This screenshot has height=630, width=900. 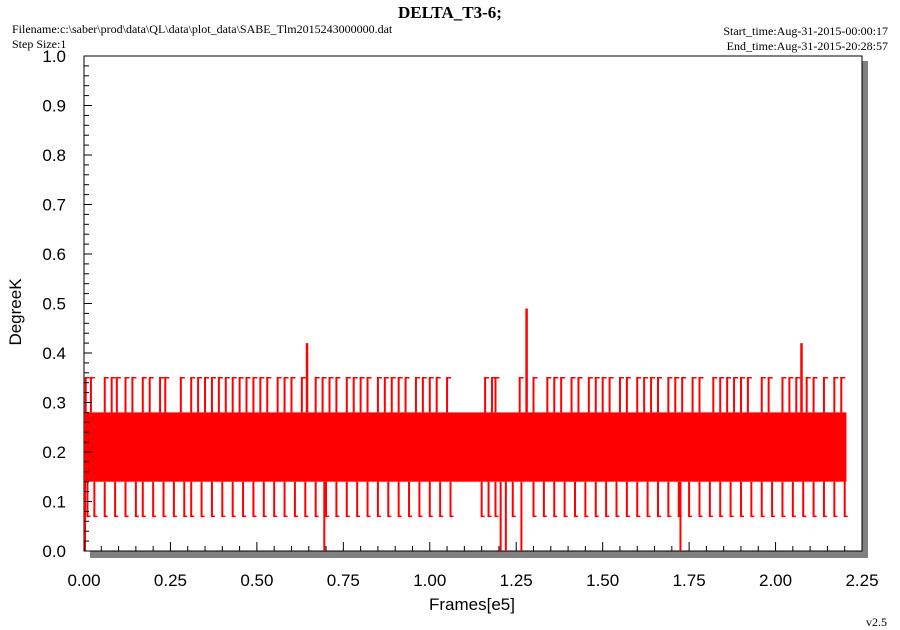 What do you see at coordinates (805, 31) in the screenshot?
I see `start-time-label: Start_time:Aug-31-2015-00:00:17` at bounding box center [805, 31].